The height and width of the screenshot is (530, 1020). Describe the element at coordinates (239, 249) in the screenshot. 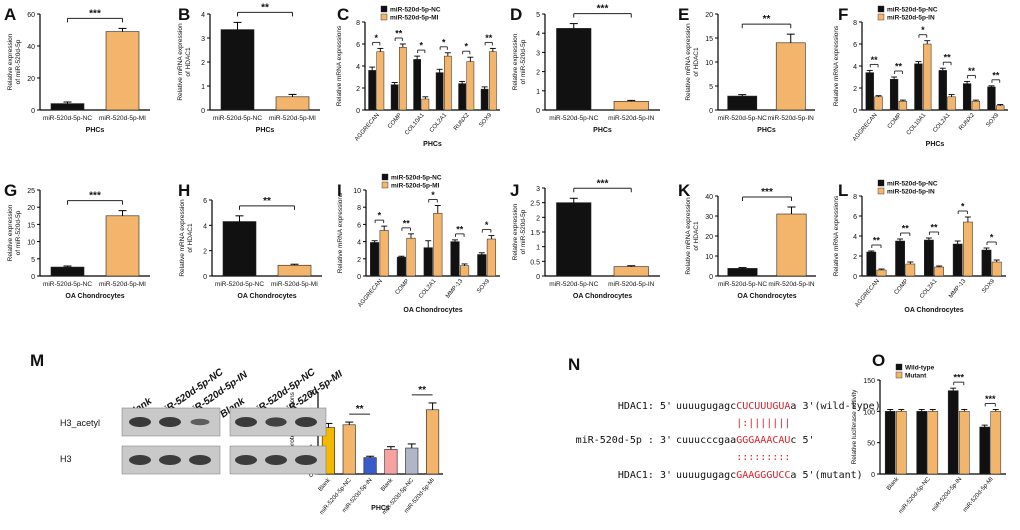

I see `bar-h` at that location.